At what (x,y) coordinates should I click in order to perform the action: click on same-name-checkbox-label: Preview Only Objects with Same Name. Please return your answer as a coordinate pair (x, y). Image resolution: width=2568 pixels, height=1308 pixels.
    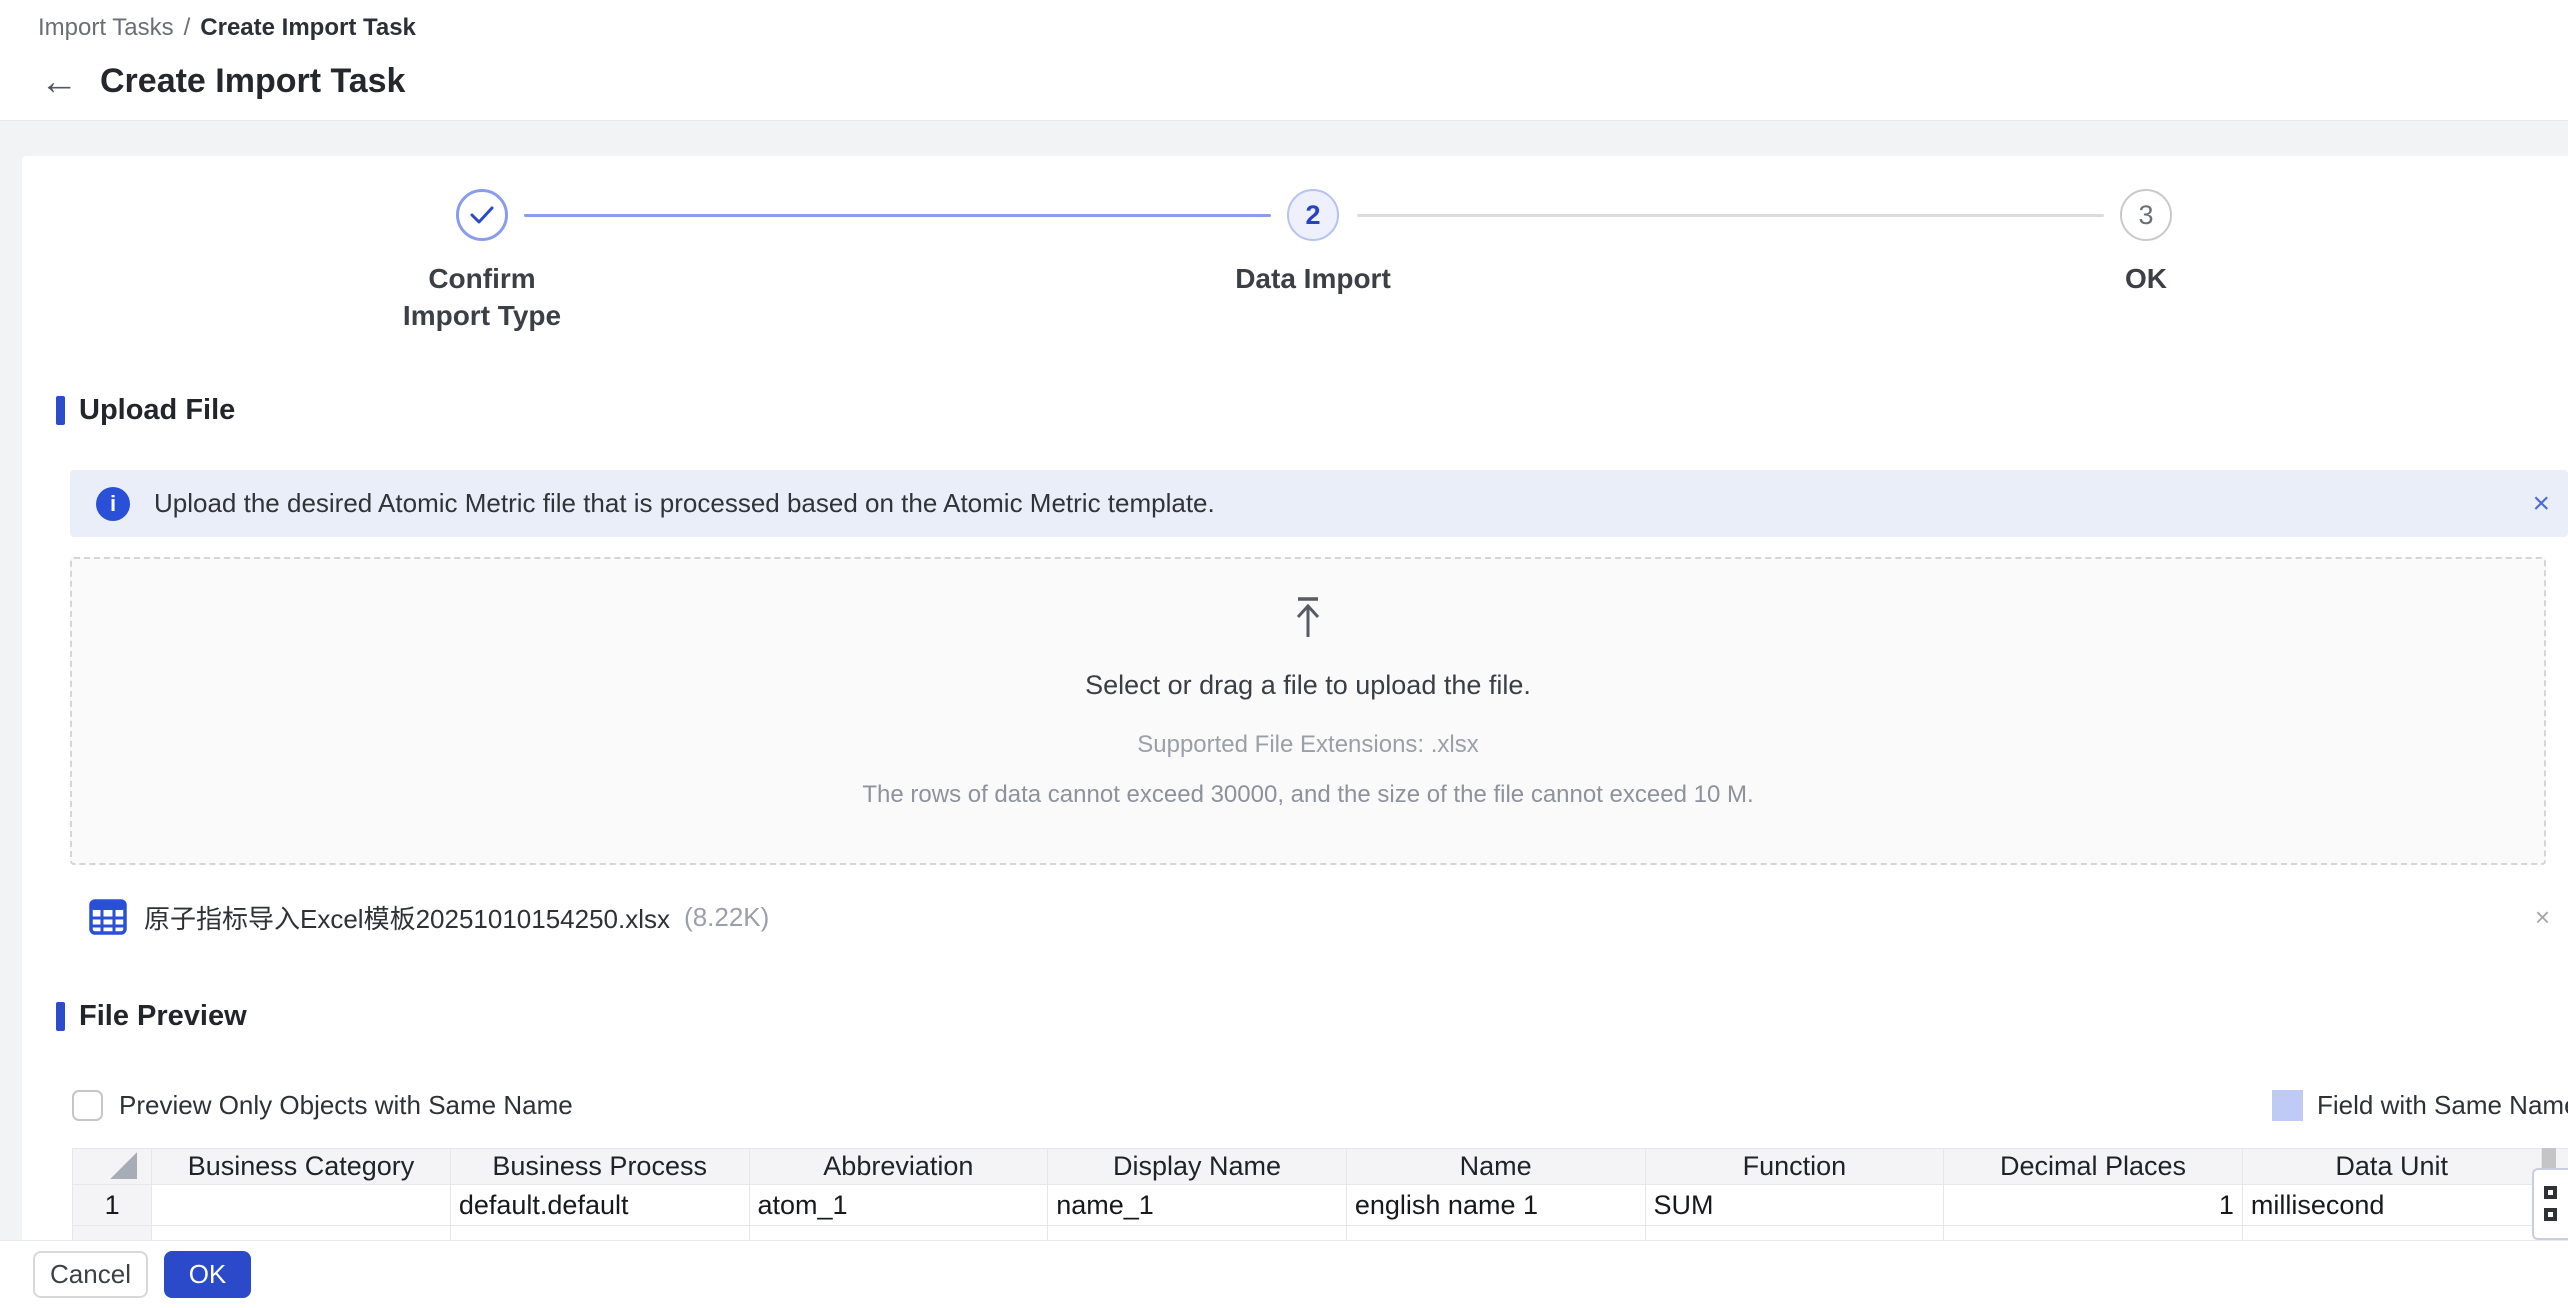
    Looking at the image, I should click on (346, 1105).